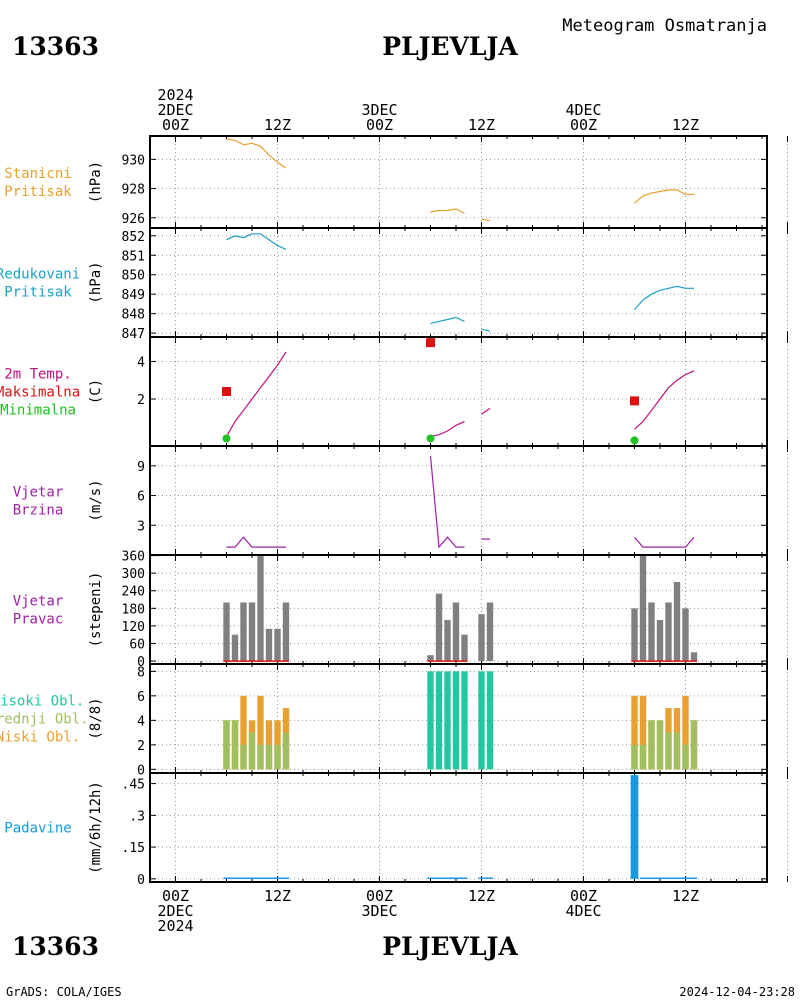  I want to click on panel-label: Visoki Obl., so click(42, 702).